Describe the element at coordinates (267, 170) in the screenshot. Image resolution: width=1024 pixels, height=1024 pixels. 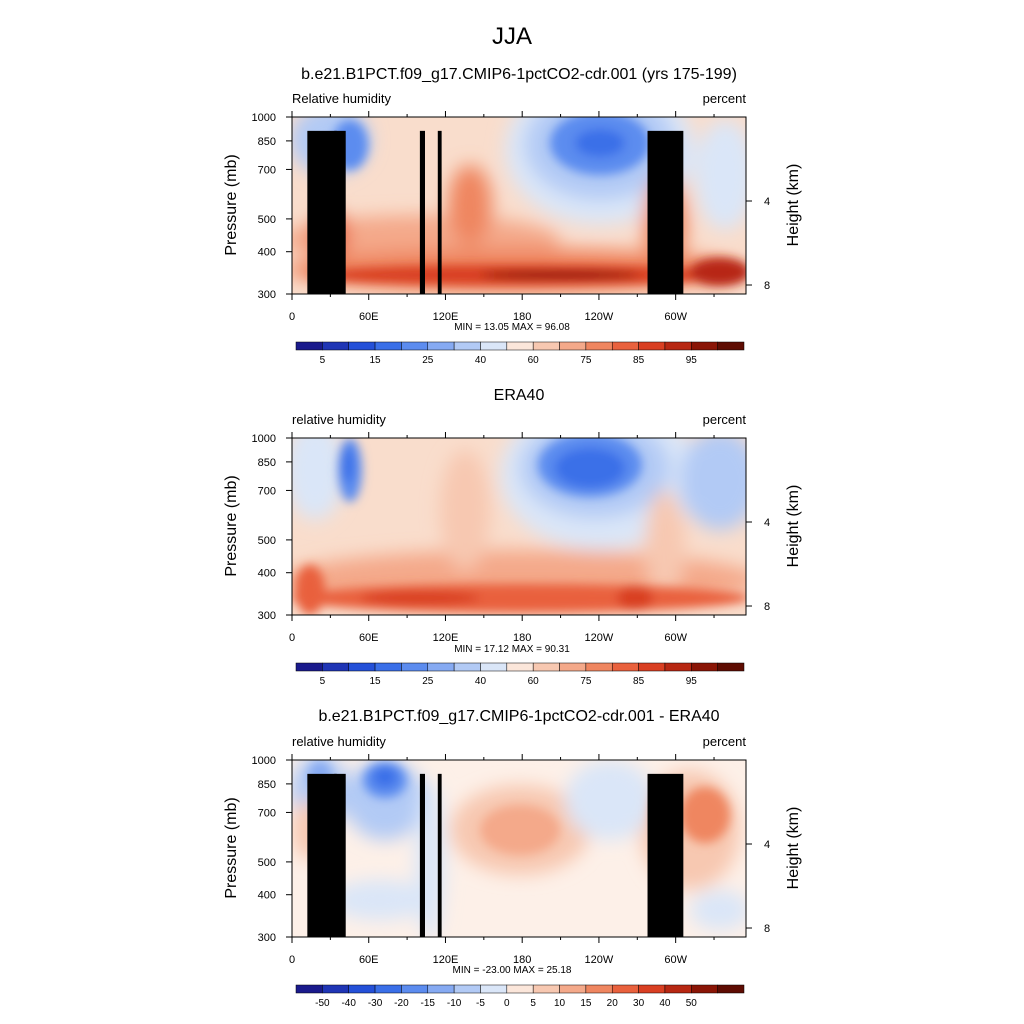
I see `y-tick-label: 700` at that location.